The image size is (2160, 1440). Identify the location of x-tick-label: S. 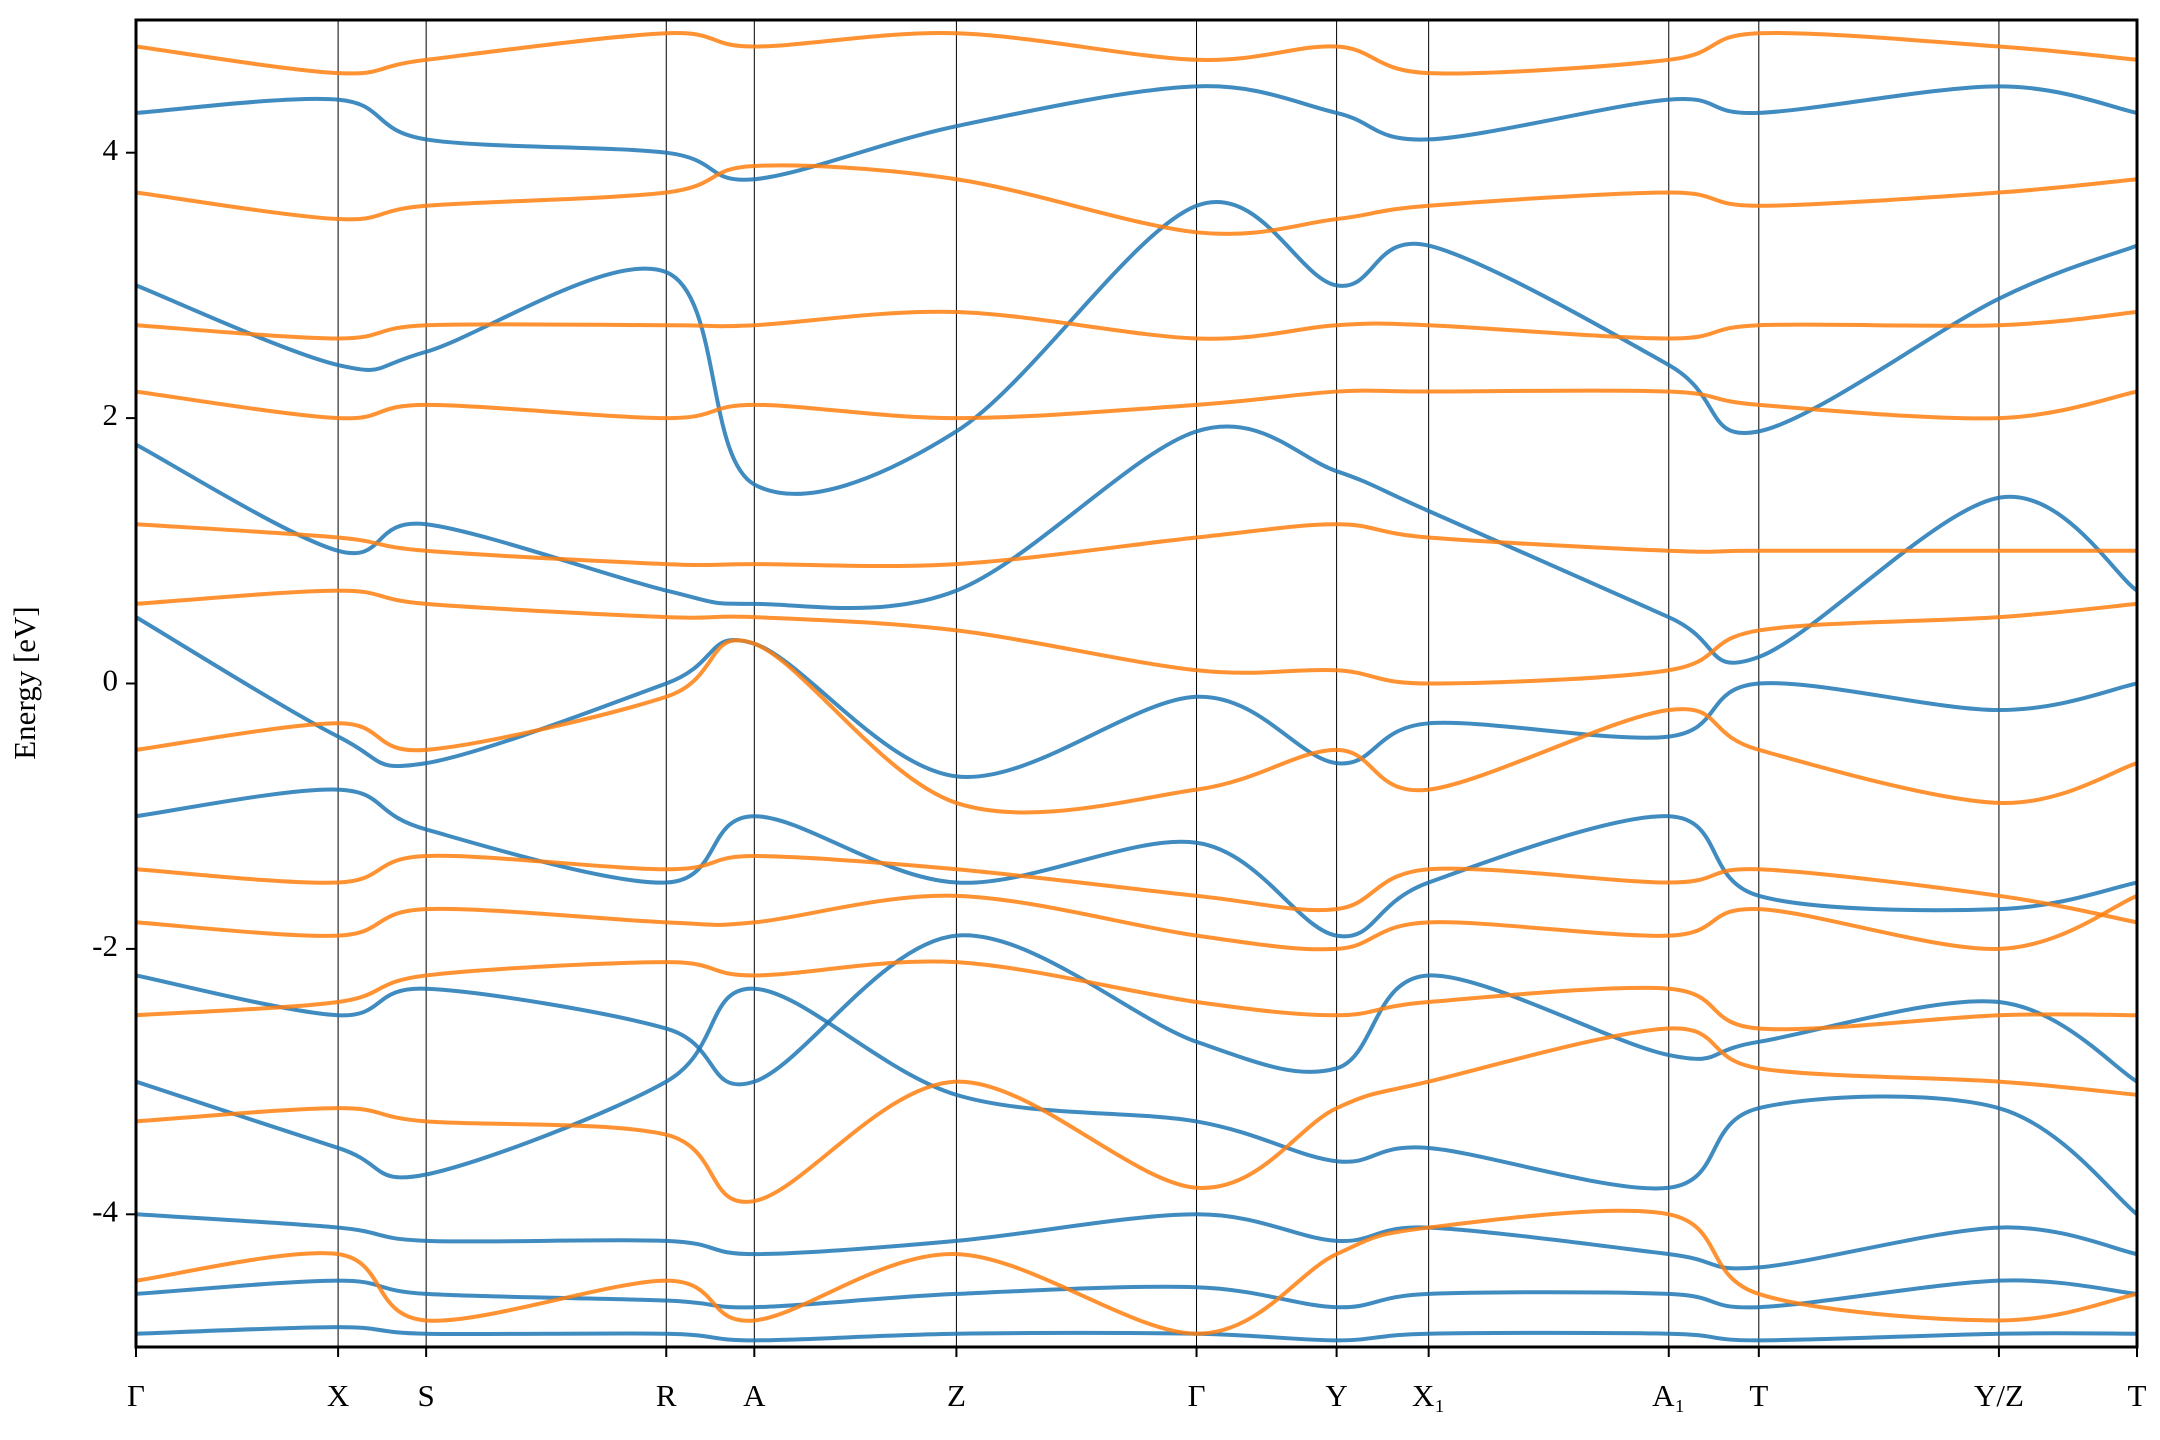
(426, 1395).